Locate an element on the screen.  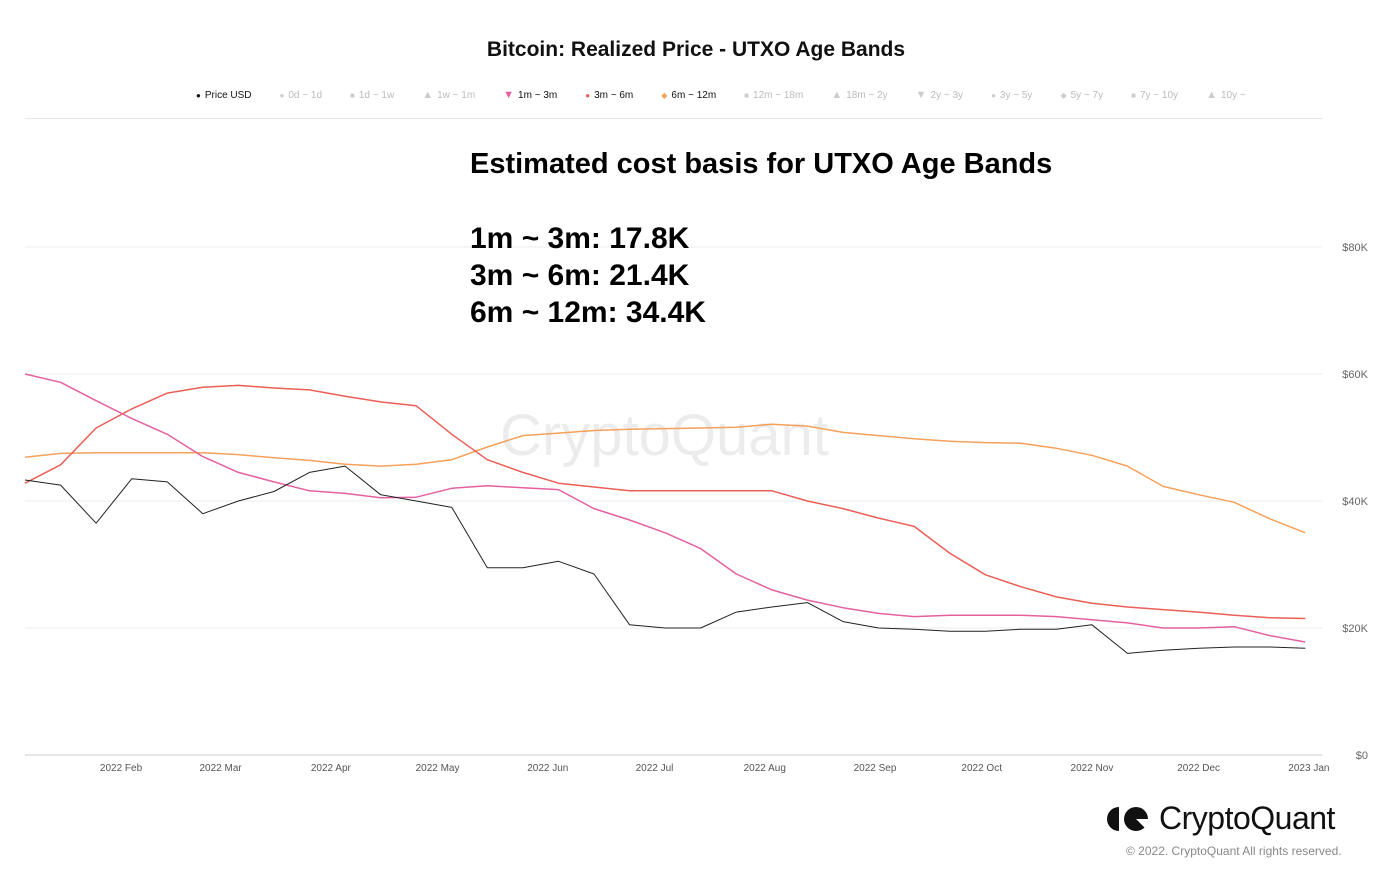
legend-label: 5y ~ 7y is located at coordinates (1087, 95).